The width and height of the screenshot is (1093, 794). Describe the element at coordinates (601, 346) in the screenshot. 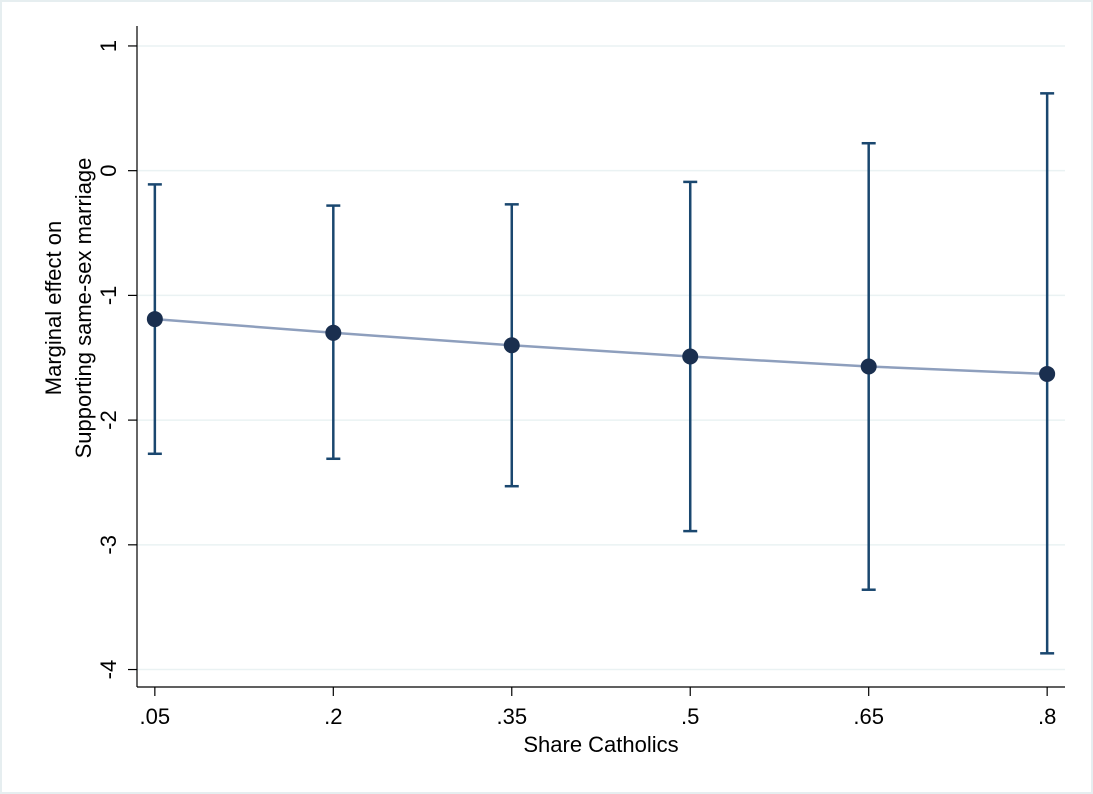

I see `effect-line` at that location.